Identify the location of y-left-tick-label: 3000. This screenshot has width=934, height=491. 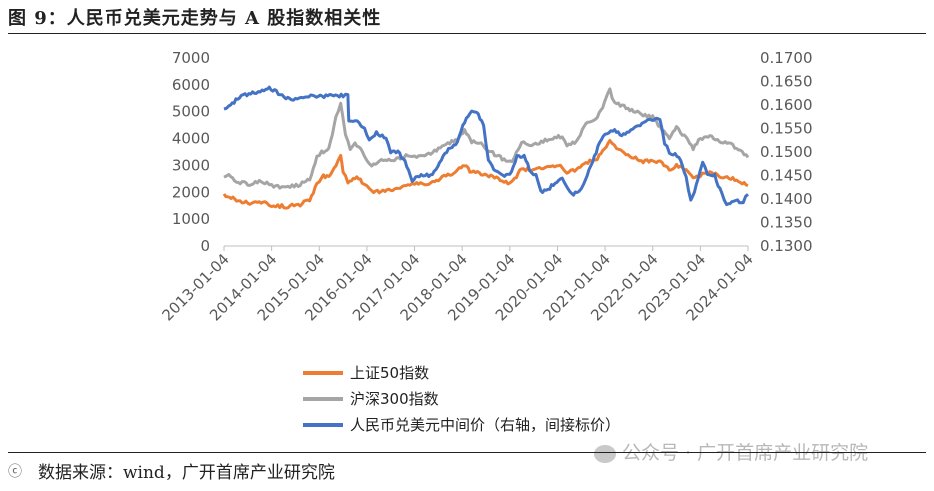
(191, 165).